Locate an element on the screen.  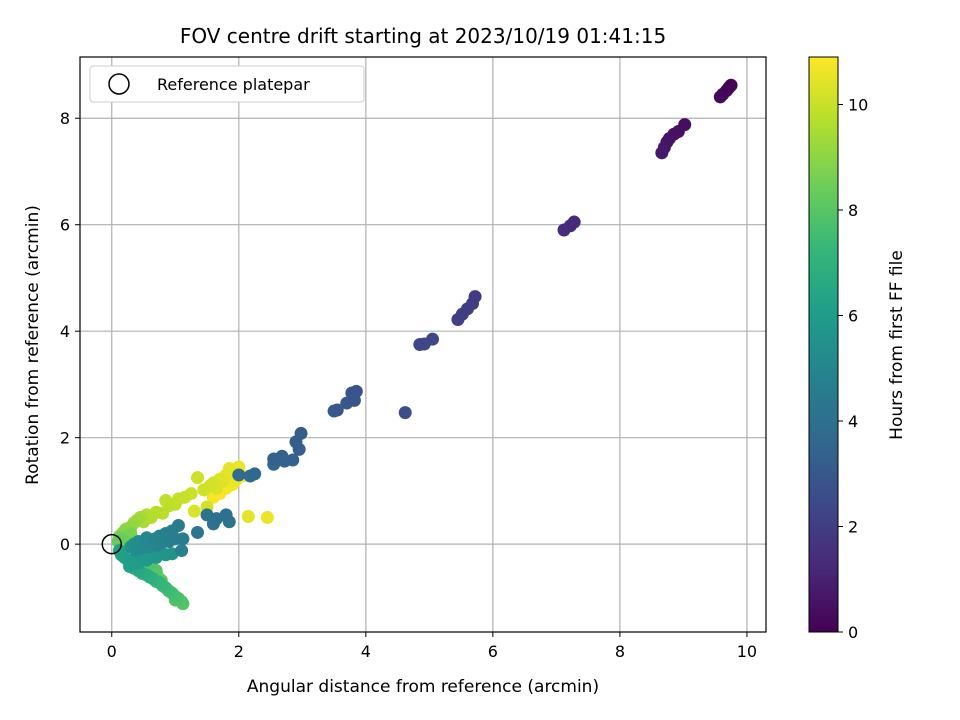
y-tick-label: 0 is located at coordinates (65, 544).